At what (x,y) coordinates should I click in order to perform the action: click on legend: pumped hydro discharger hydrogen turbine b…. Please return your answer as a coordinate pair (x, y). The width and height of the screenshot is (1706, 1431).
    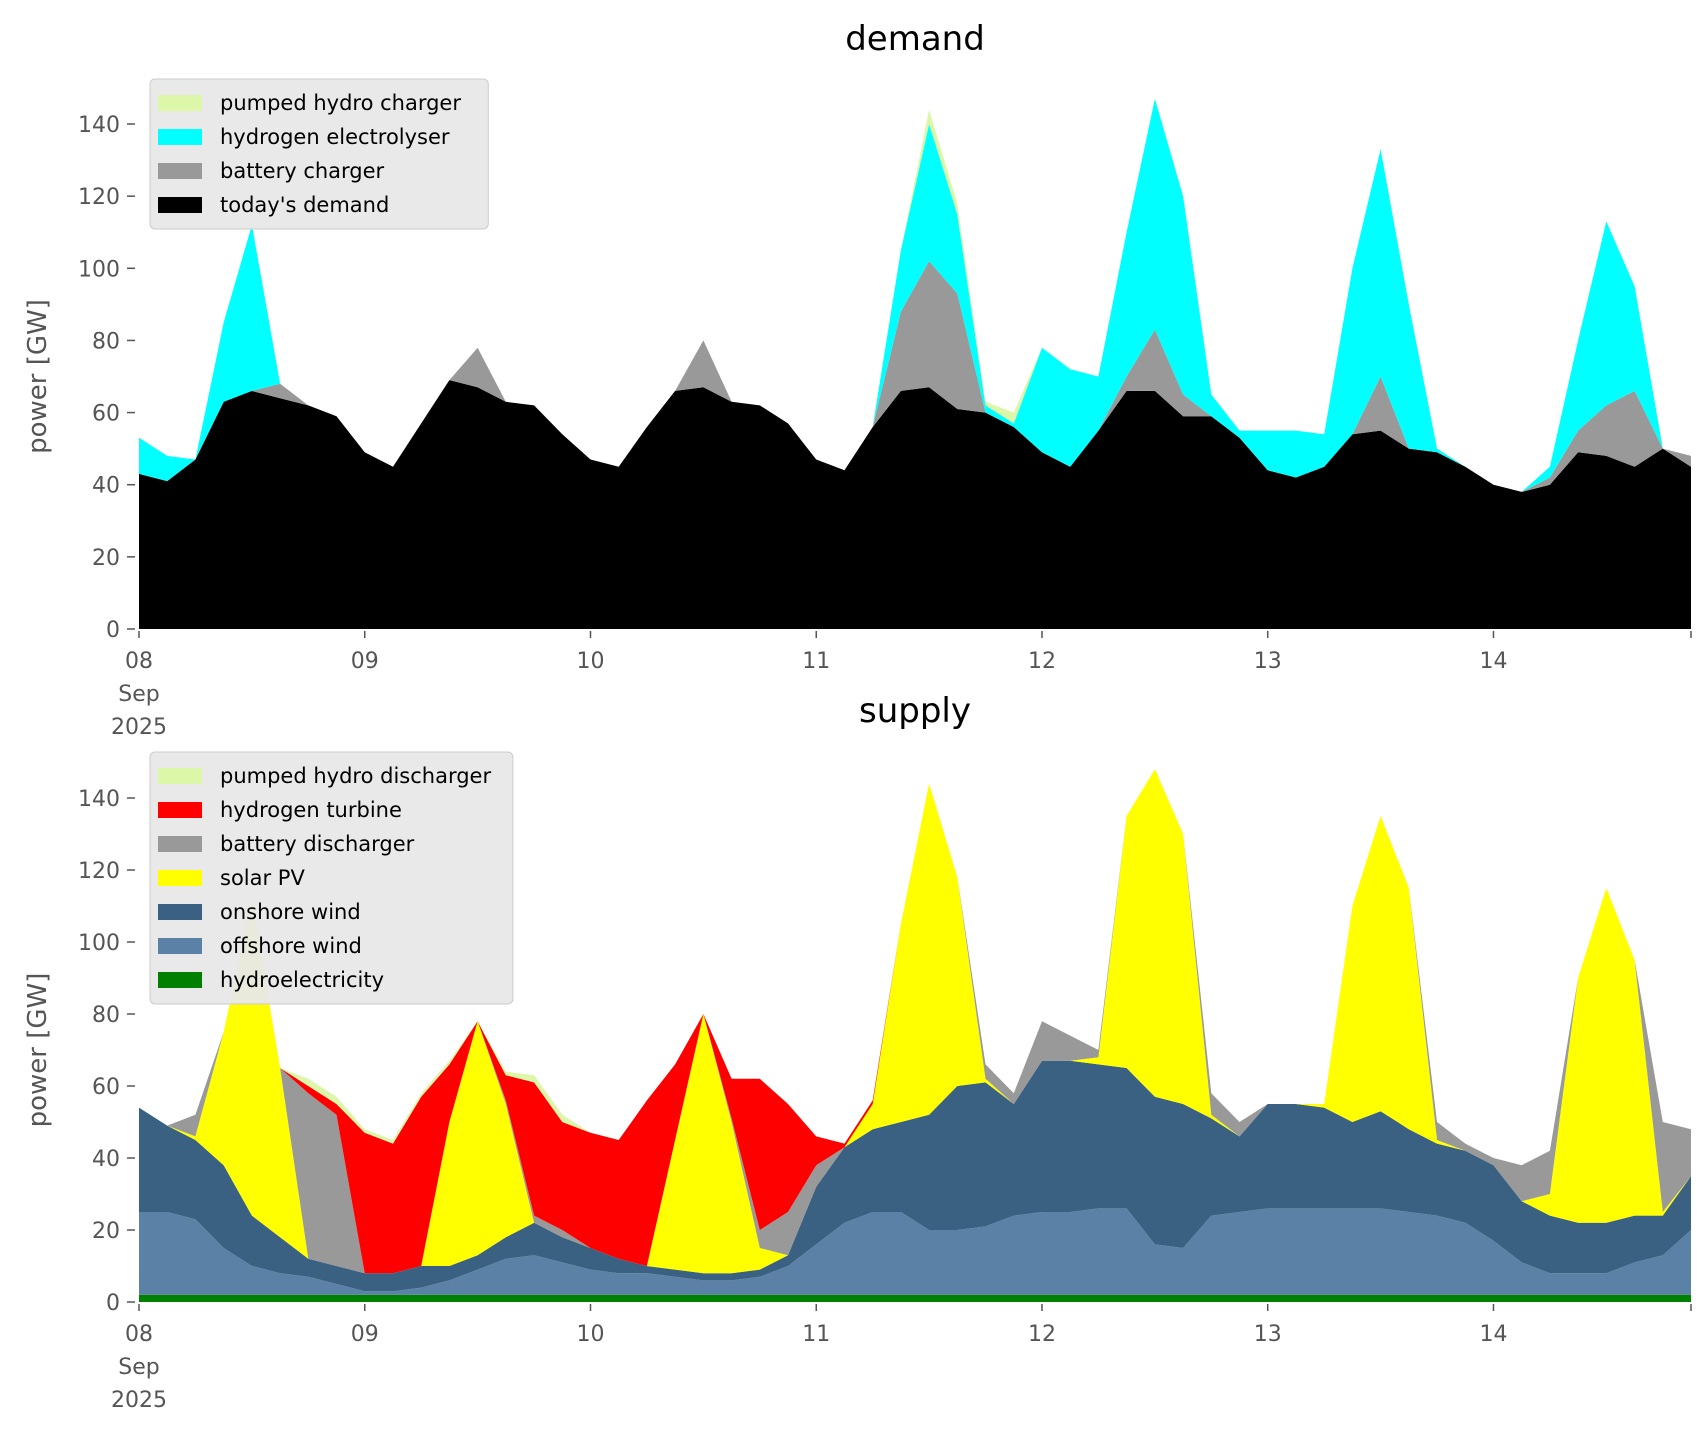
    Looking at the image, I should click on (331, 878).